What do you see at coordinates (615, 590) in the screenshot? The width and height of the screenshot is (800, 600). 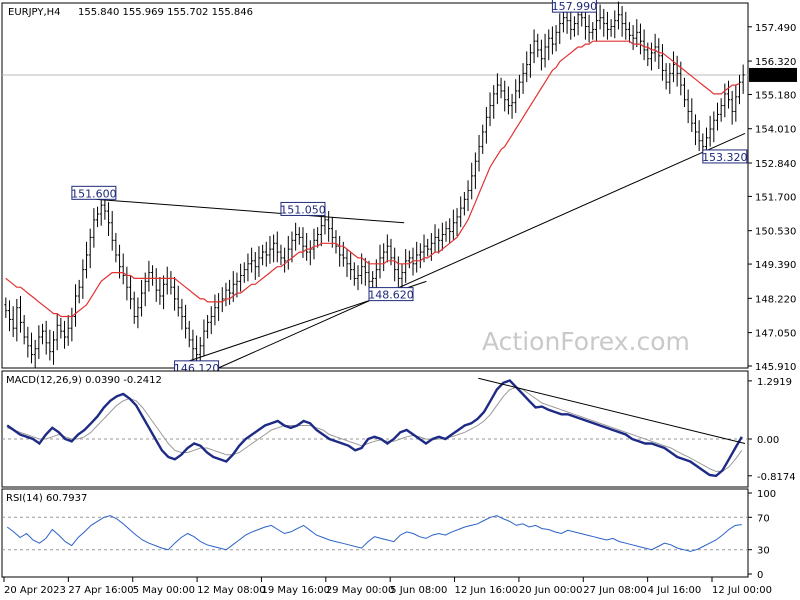 I see `time-tick-label: 27 Jun 08:00` at bounding box center [615, 590].